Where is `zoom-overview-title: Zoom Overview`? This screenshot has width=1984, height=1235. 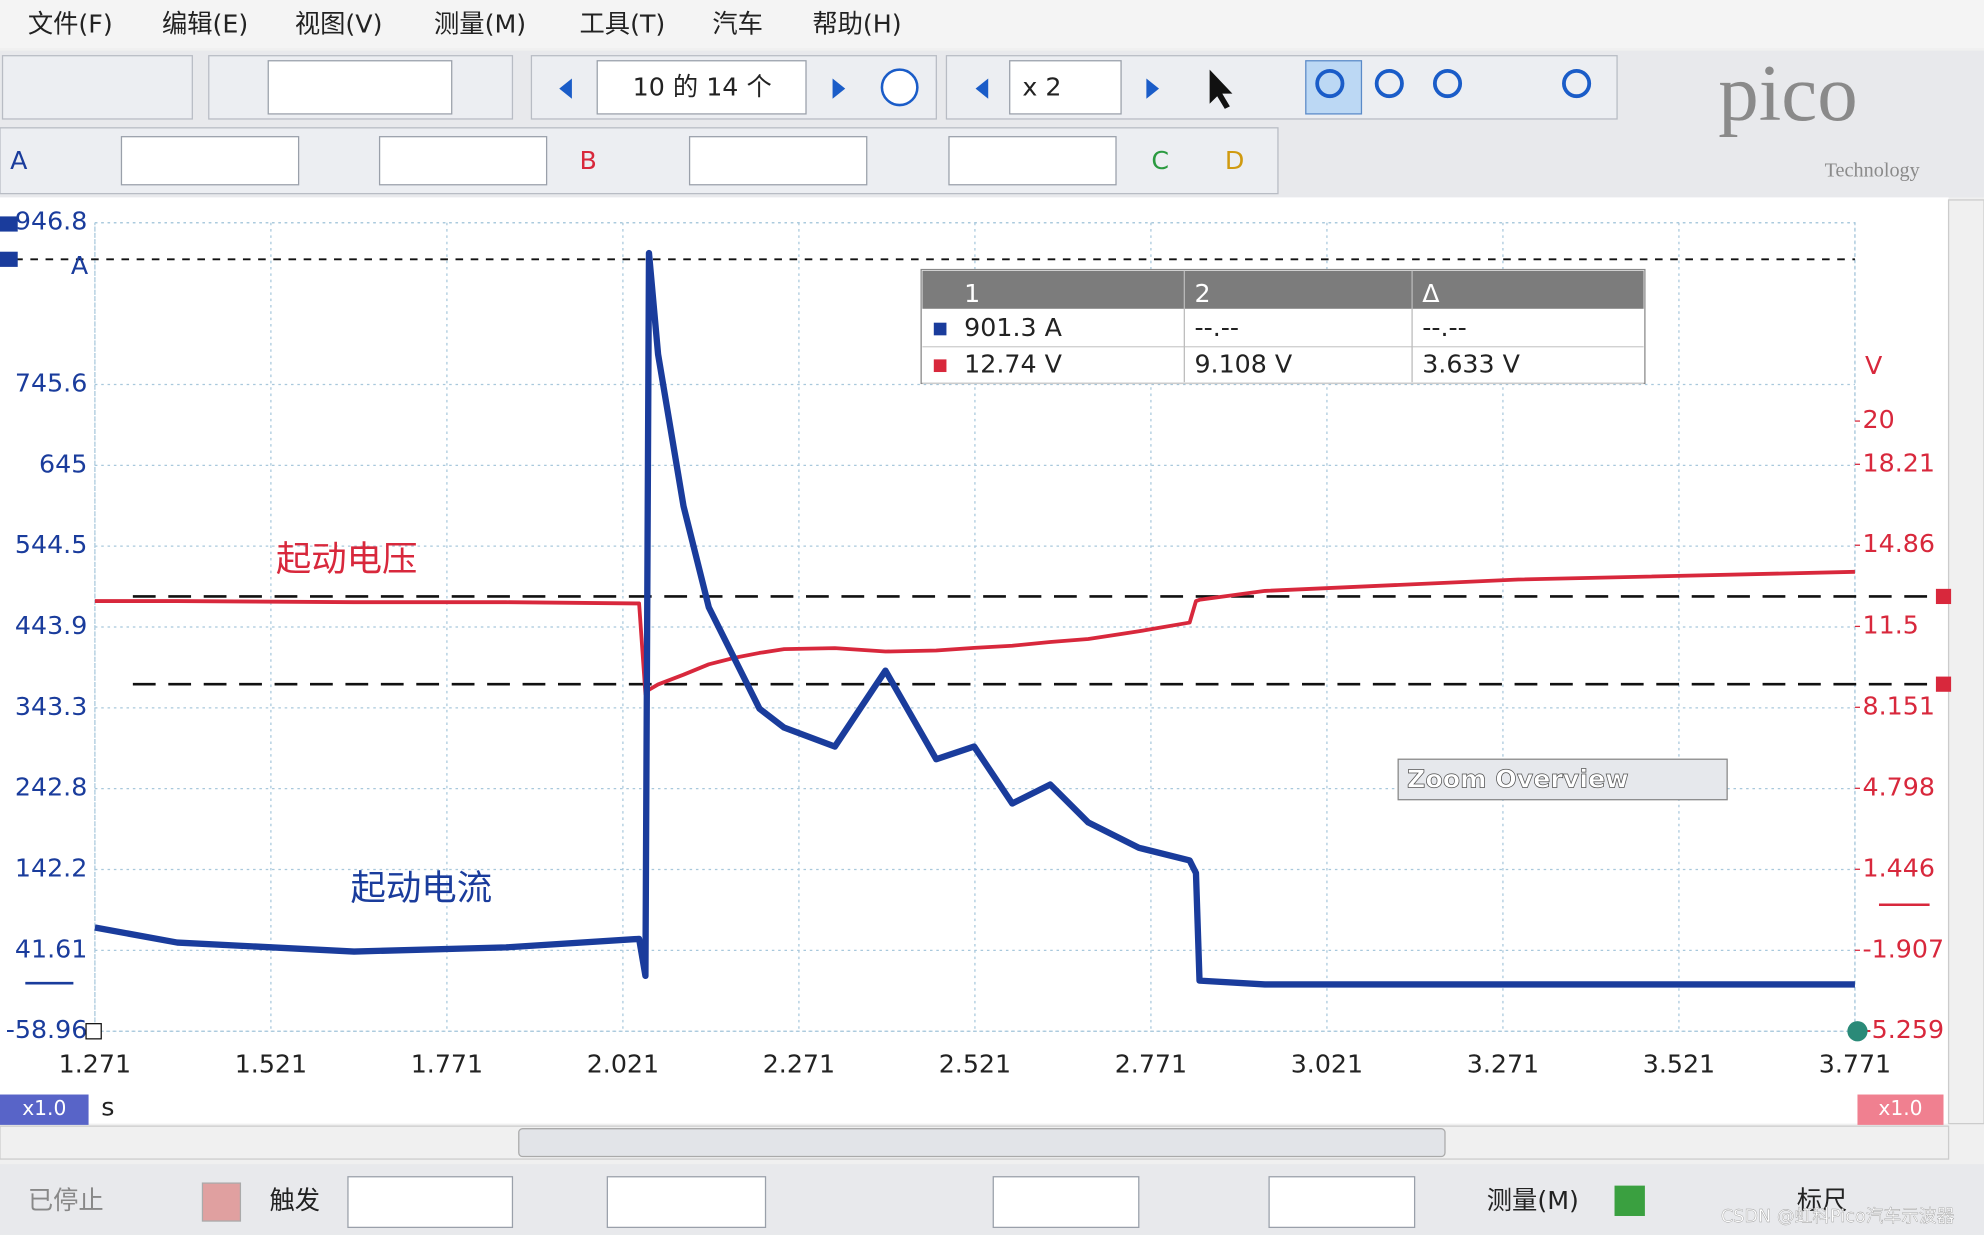 zoom-overview-title: Zoom Overview is located at coordinates (1518, 779).